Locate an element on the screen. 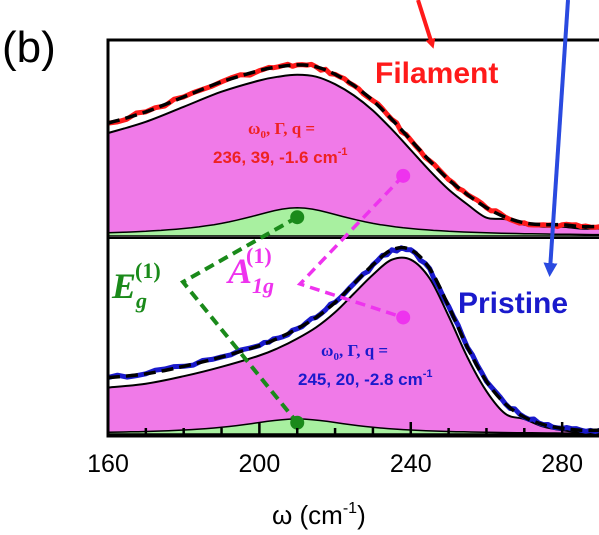 This screenshot has width=599, height=535. x-axis-label: ω (cm-1) is located at coordinates (319, 515).